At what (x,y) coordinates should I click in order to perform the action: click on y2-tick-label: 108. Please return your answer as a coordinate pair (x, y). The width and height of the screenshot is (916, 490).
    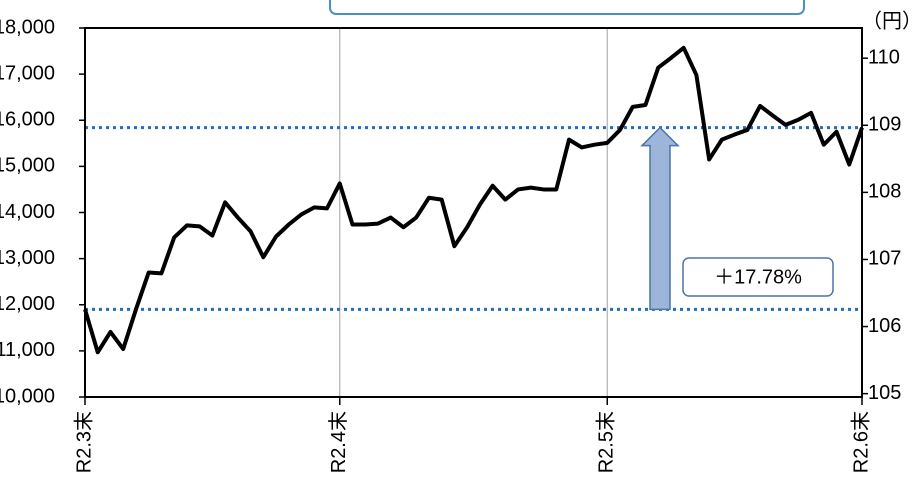
    Looking at the image, I should click on (884, 192).